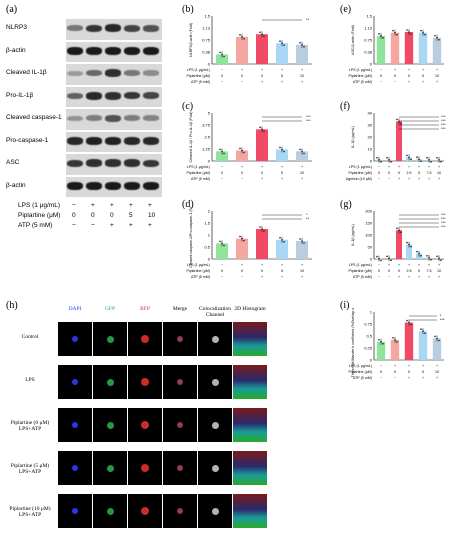 This screenshot has height=550, width=462. I want to click on panel-a-label: (a), so click(12, 9).